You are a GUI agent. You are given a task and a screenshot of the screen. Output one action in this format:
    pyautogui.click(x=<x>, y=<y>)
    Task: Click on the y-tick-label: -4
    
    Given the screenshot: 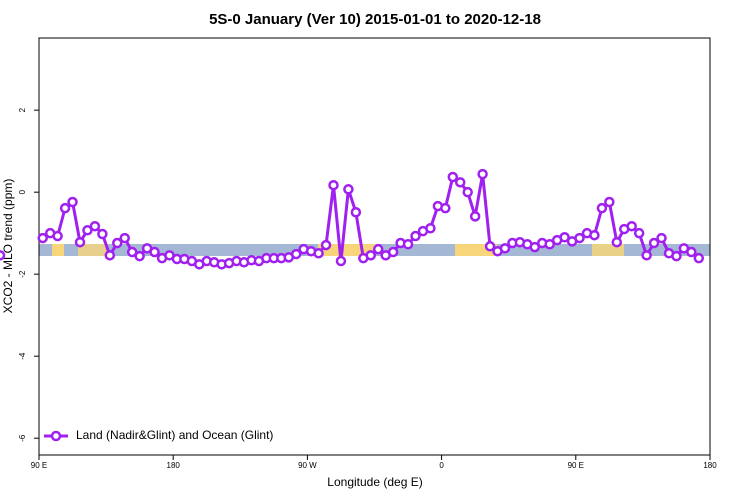 What is the action you would take?
    pyautogui.click(x=22, y=356)
    